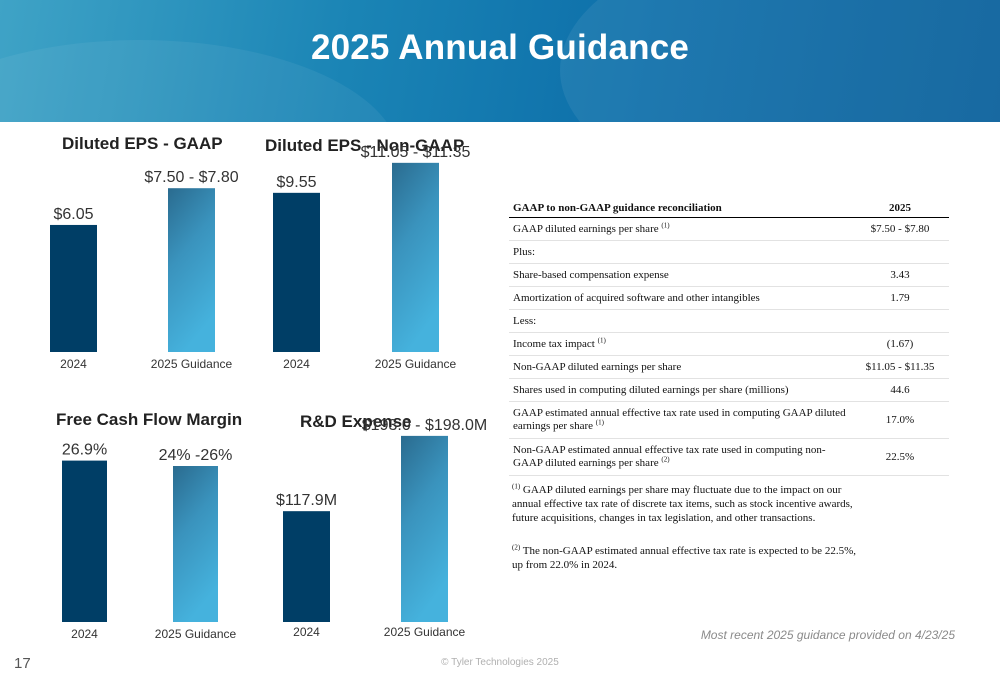 Image resolution: width=1000 pixels, height=685 pixels. Describe the element at coordinates (356, 421) in the screenshot. I see `chart-title-rd-expense: R&D Expense` at that location.